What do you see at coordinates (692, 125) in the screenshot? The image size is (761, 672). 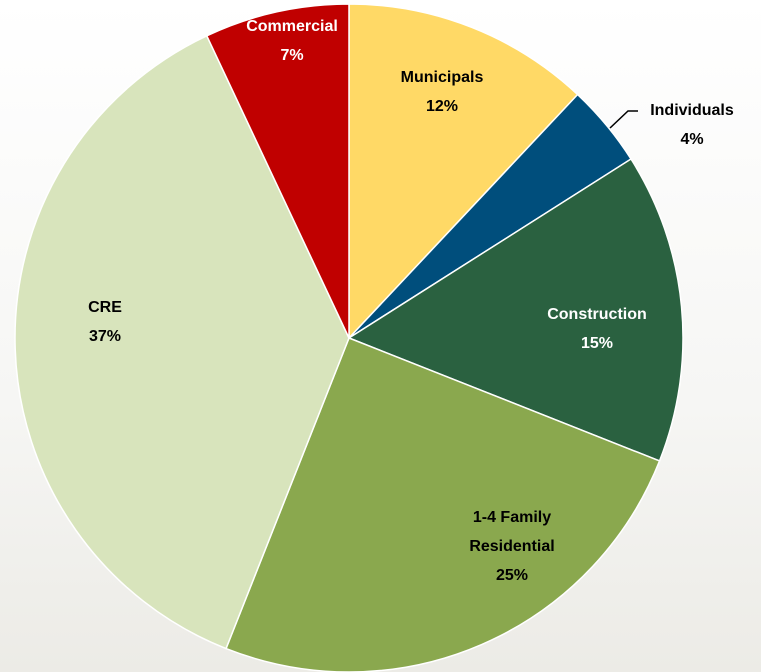 I see `slice-label: Individuals 4%` at bounding box center [692, 125].